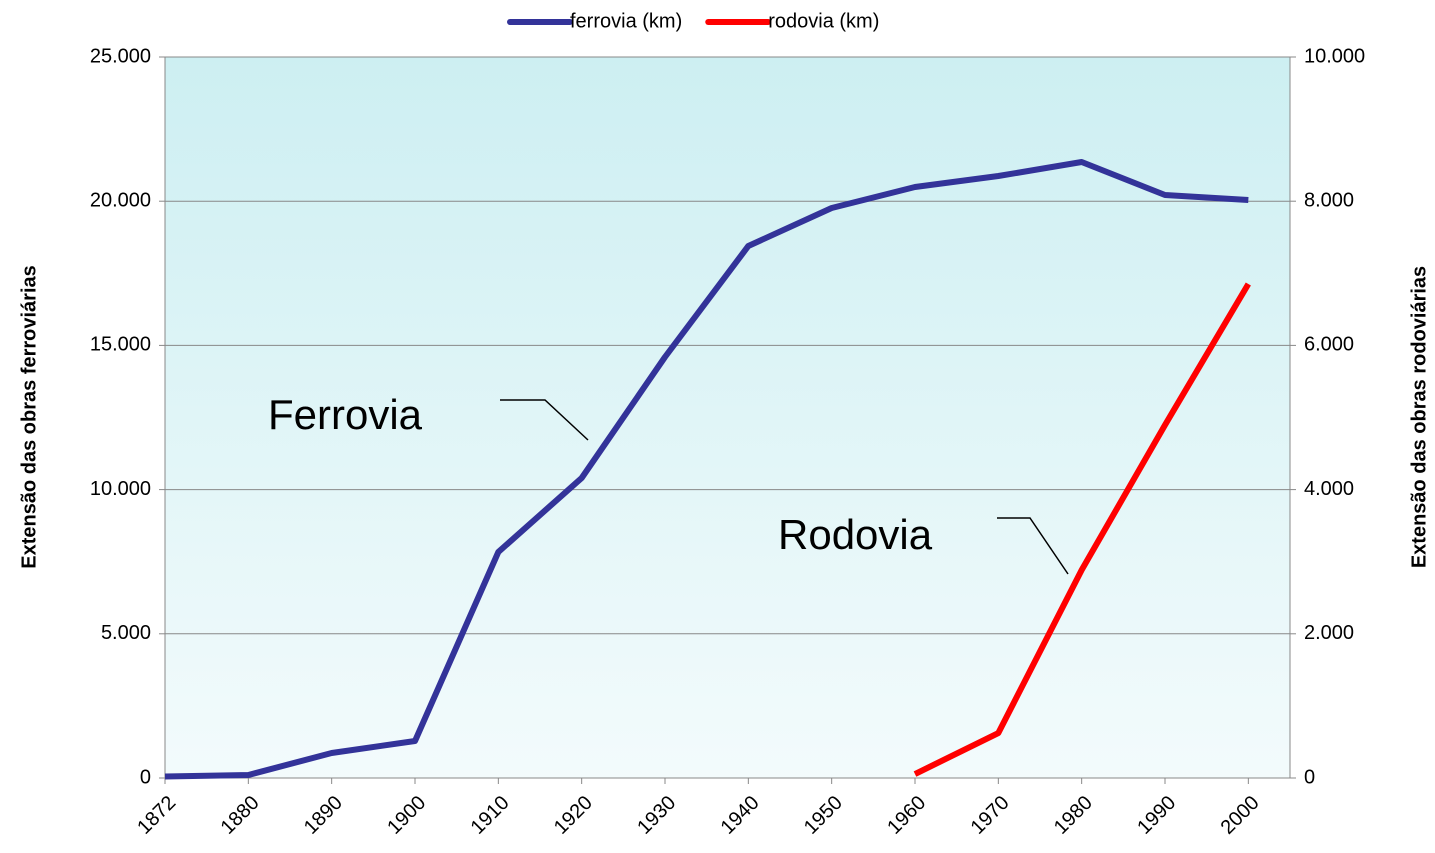 This screenshot has height=853, width=1435. What do you see at coordinates (406, 815) in the screenshot?
I see `x-tick-label: 1900` at bounding box center [406, 815].